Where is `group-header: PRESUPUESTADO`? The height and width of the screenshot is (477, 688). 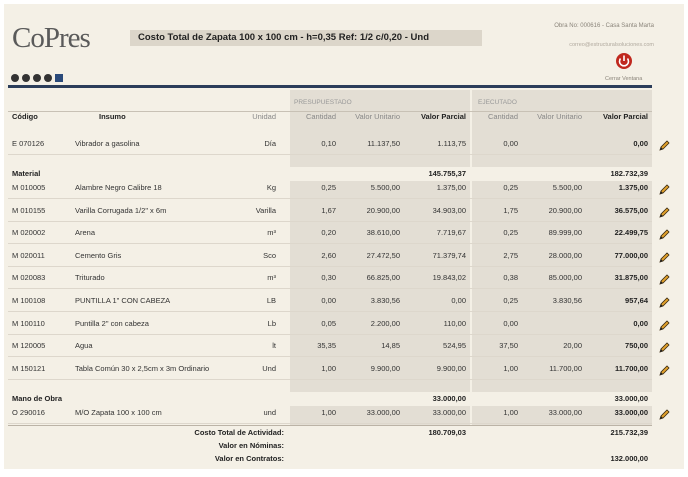
group-header: PRESUPUESTADO is located at coordinates (323, 102).